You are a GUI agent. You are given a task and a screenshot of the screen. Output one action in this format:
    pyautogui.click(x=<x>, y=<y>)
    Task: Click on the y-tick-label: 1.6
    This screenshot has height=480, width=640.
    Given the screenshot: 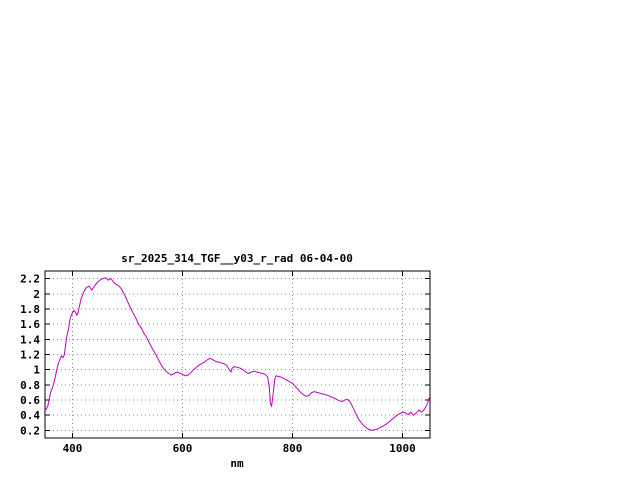 What is the action you would take?
    pyautogui.click(x=30, y=324)
    